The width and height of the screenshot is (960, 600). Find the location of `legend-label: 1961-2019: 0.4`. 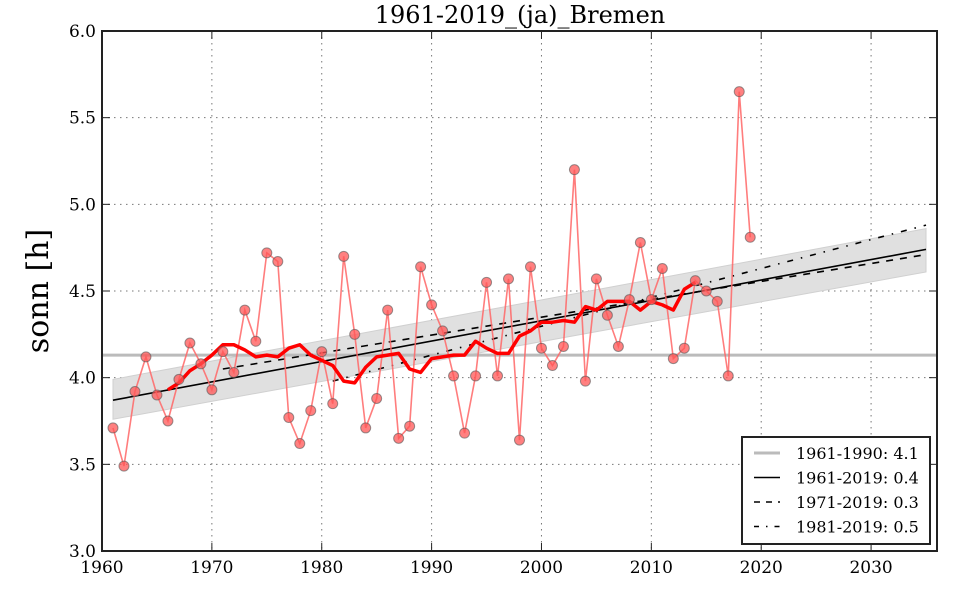

legend-label: 1961-2019: 0.4 is located at coordinates (857, 478).